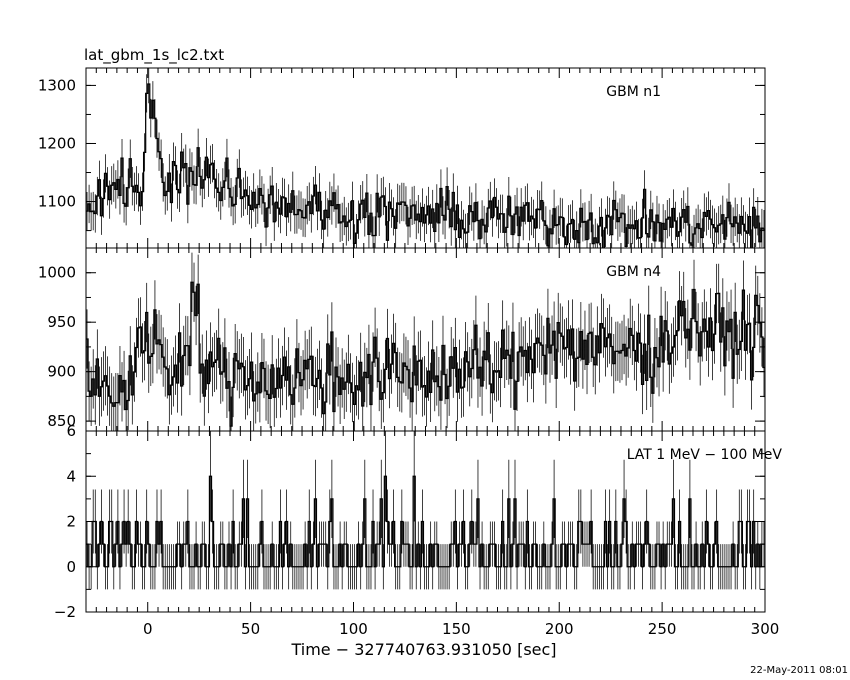 The image size is (850, 680). I want to click on y-tick-label: 1200, so click(57, 143).